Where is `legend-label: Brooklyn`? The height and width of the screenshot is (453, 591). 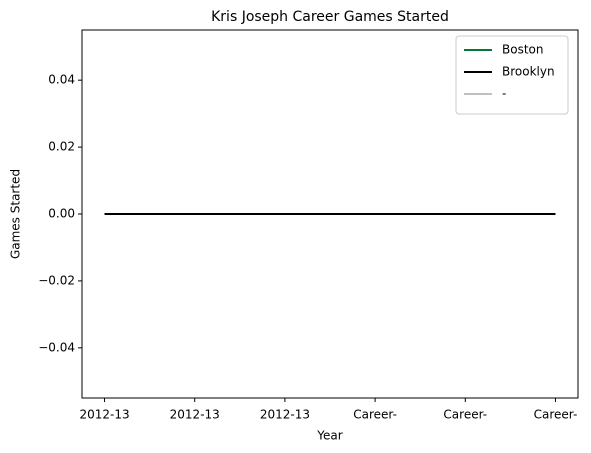
legend-label: Brooklyn is located at coordinates (528, 72).